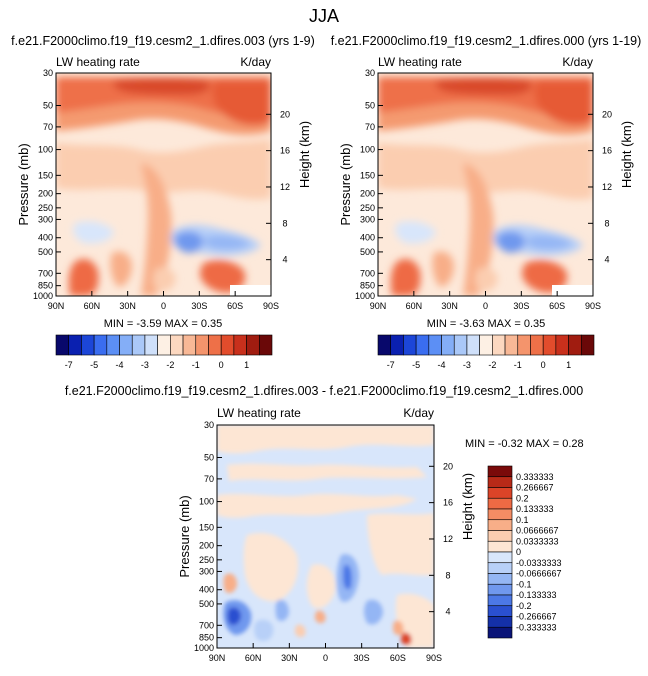 The width and height of the screenshot is (648, 676). Describe the element at coordinates (518, 552) in the screenshot. I see `colorbar-diff-label: 0` at that location.